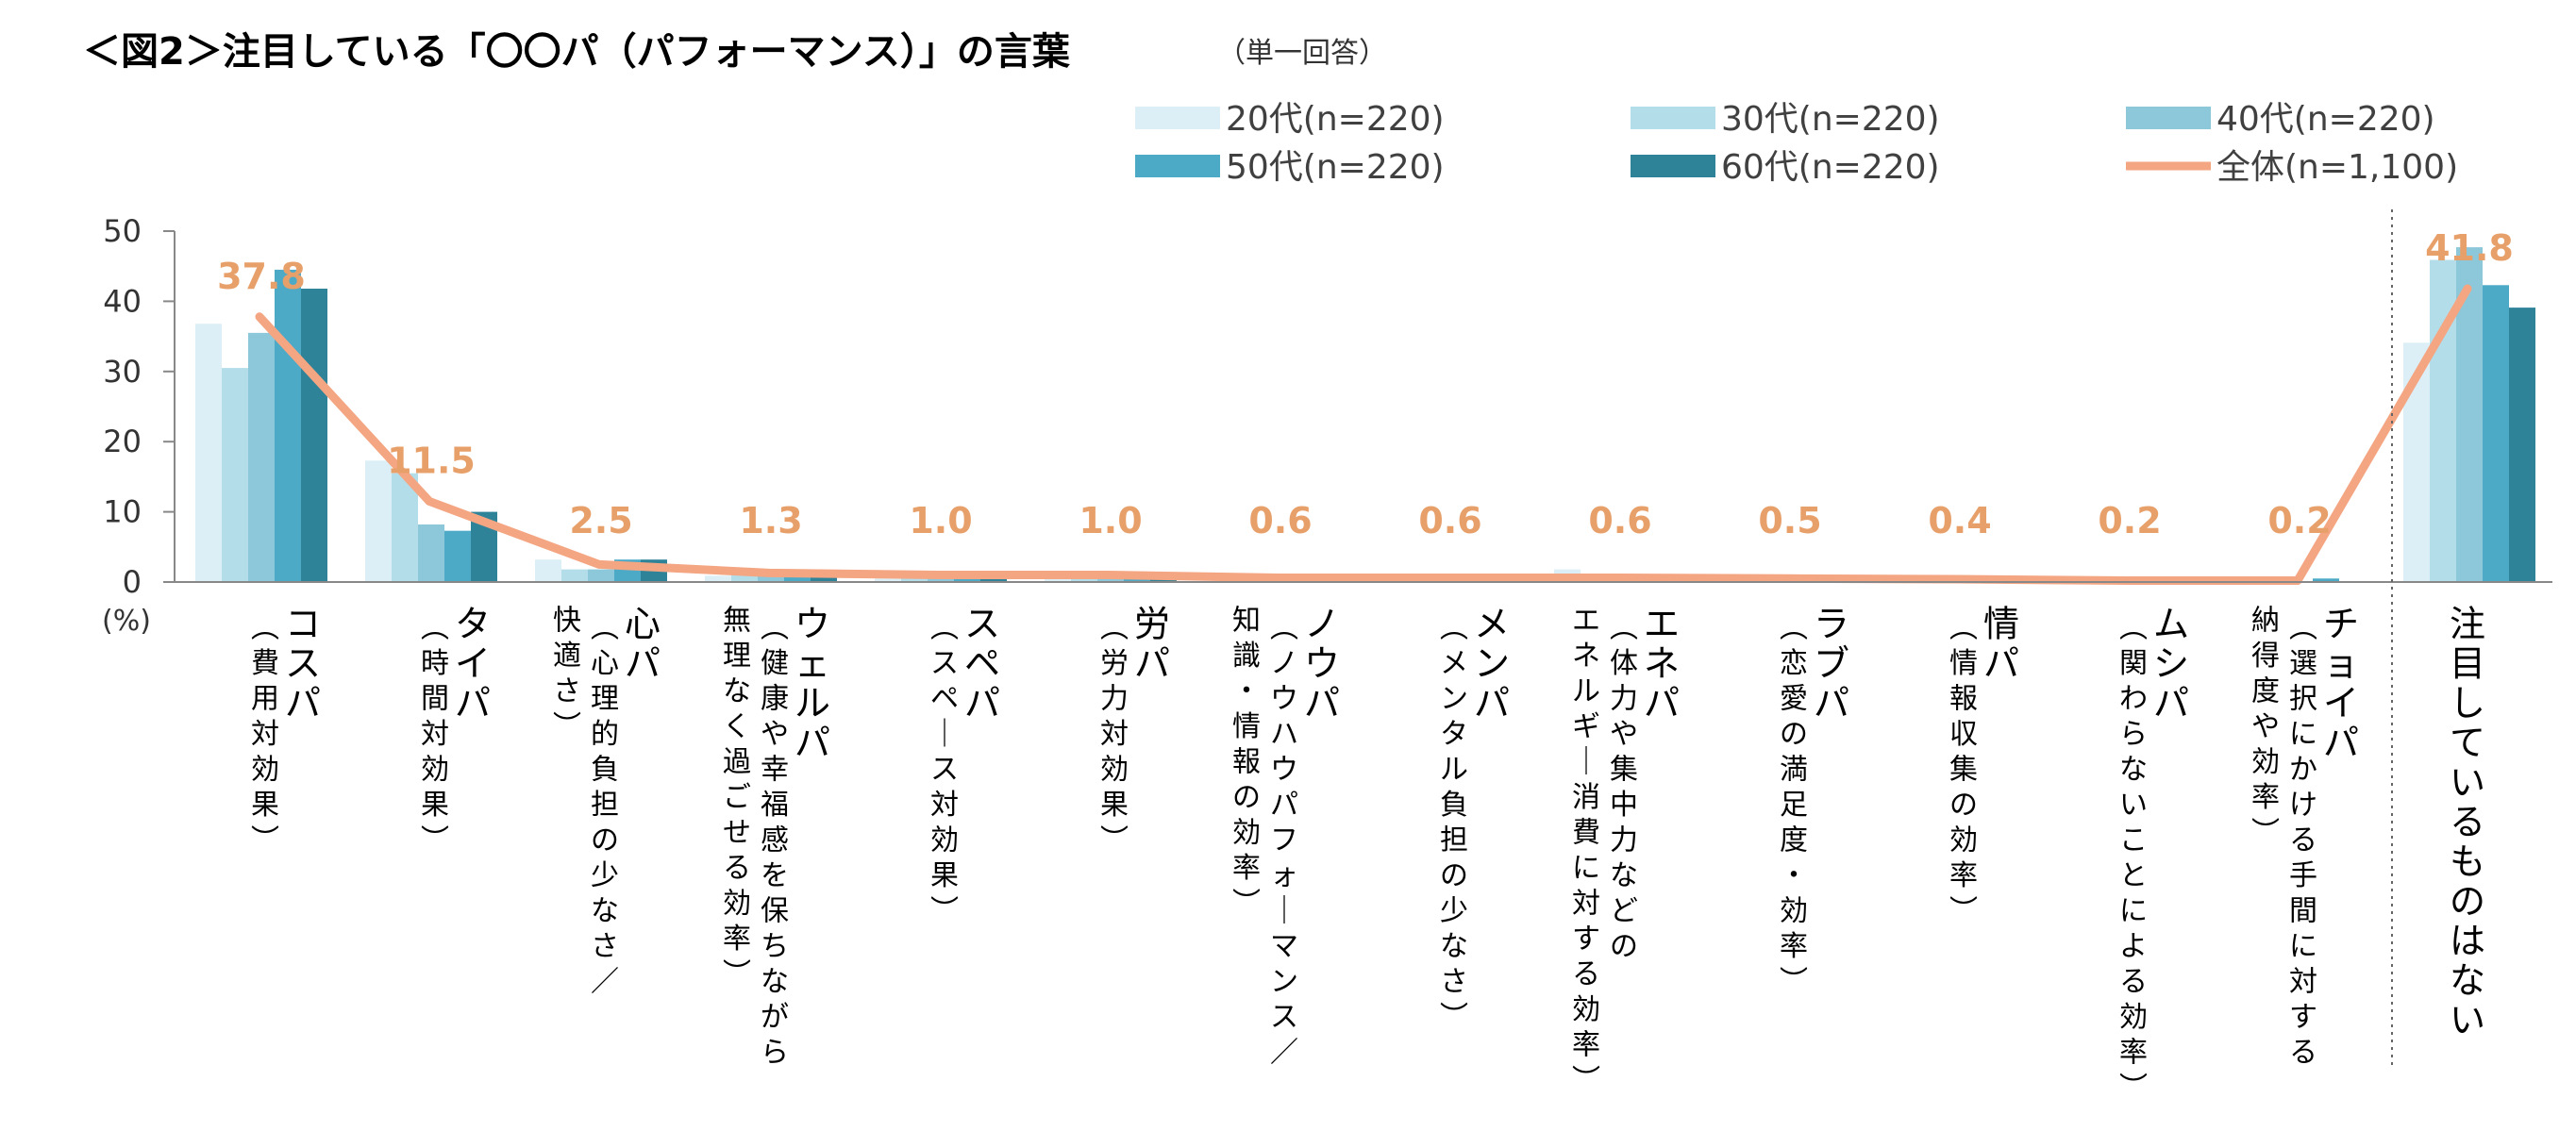  Describe the element at coordinates (605, 699) in the screenshot. I see `category-label-char: 理` at that location.